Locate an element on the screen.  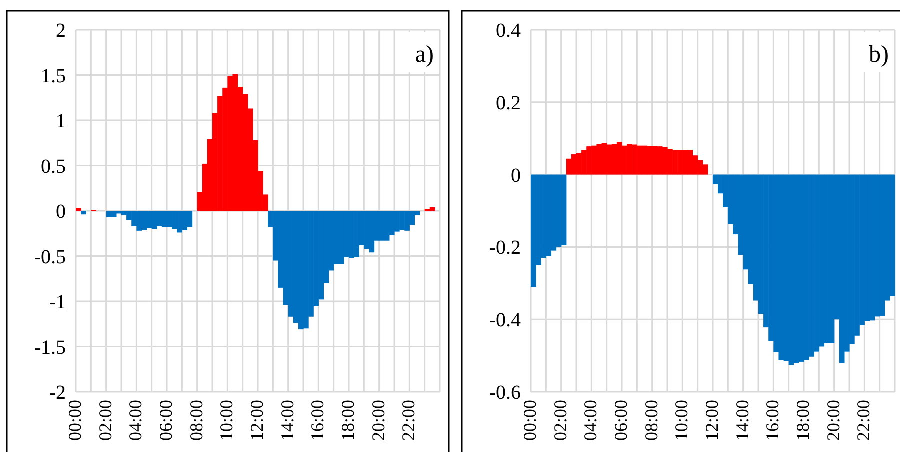
y-tick-label: -2 is located at coordinates (57, 393).